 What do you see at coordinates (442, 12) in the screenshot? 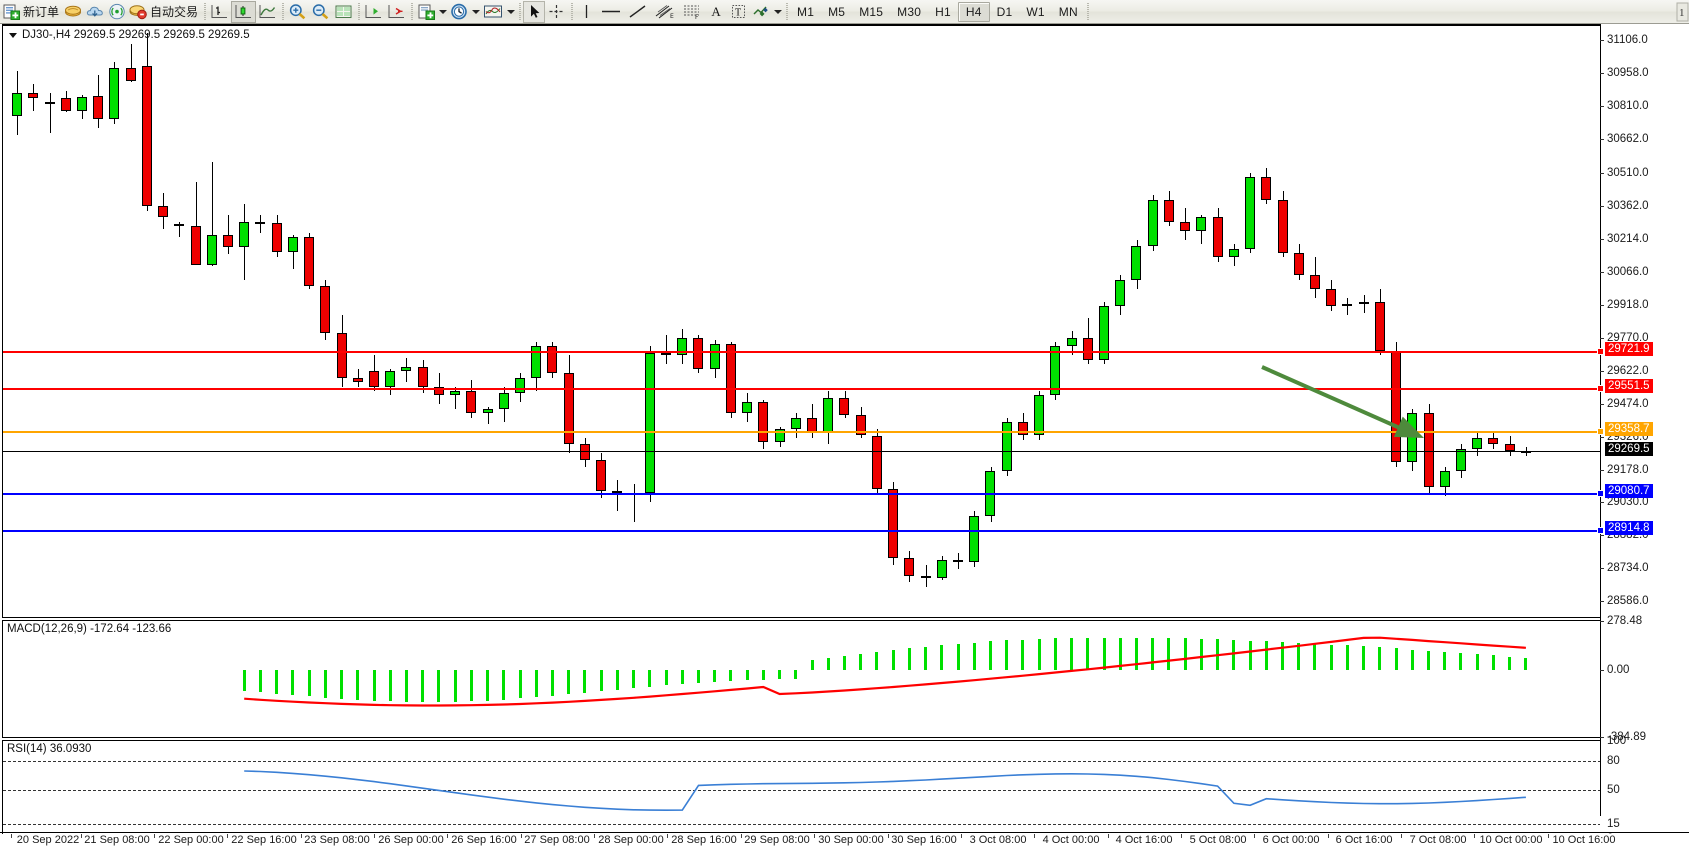
I see `add-indicator-dropdown-arrow` at bounding box center [442, 12].